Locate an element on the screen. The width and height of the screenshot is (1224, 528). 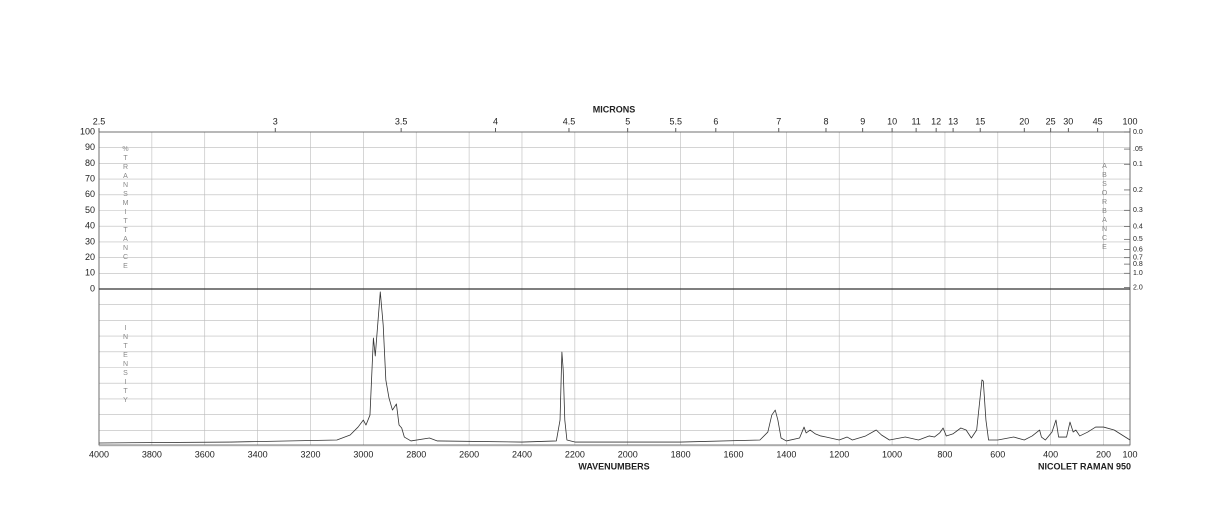
x-tick-label: 3400 is located at coordinates (258, 454).